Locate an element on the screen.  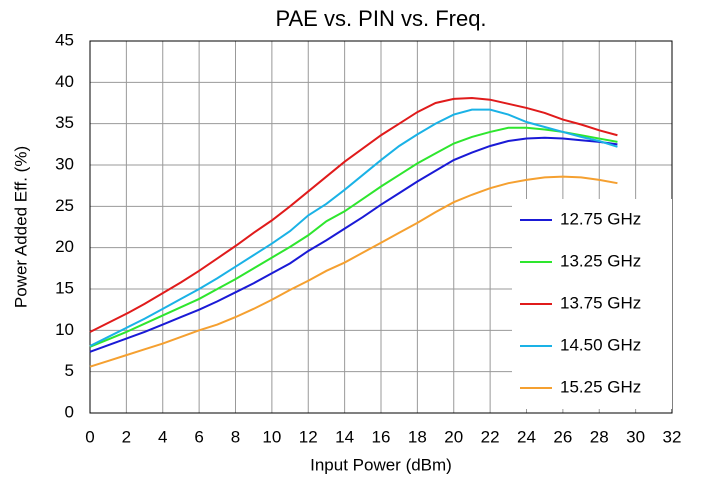
y-tick-label: 0 is located at coordinates (69, 411).